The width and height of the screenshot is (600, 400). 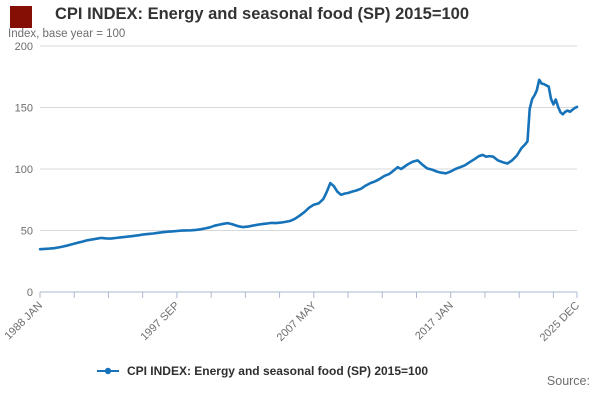 I want to click on y-axis-tick-label: 150, so click(x=24, y=109).